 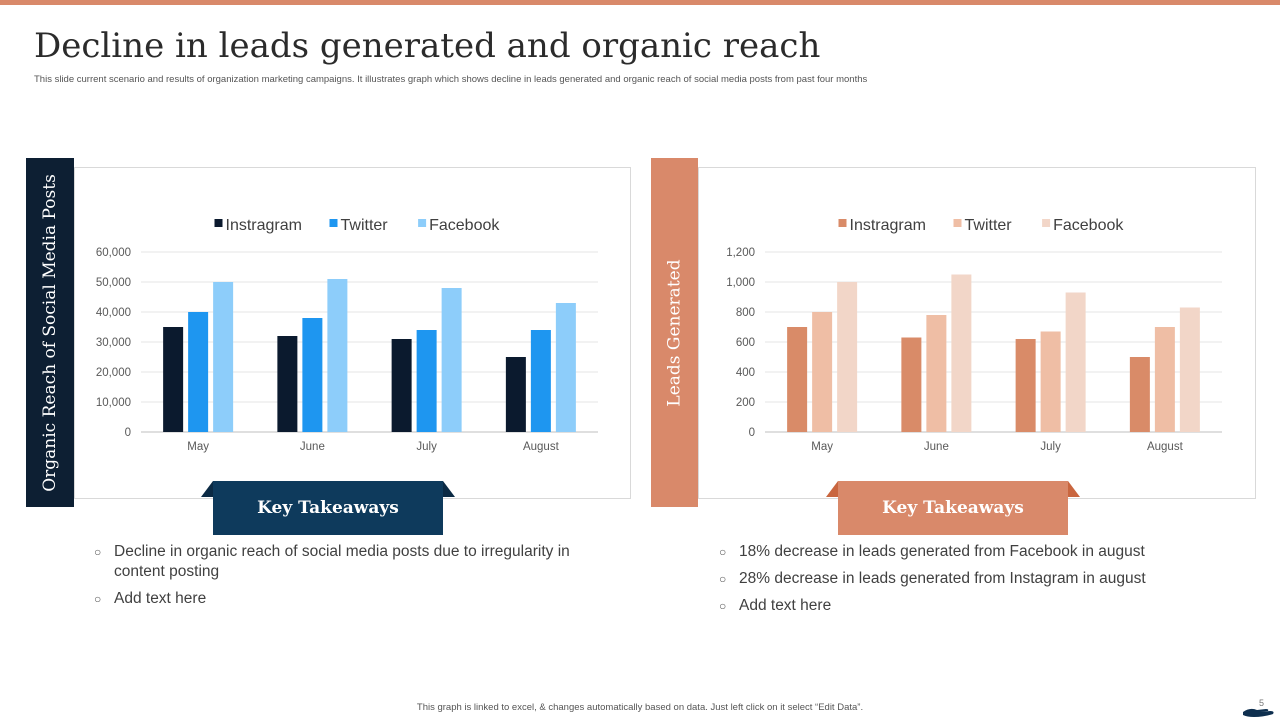 I want to click on leads-y-tick-label: 200, so click(x=745, y=403).